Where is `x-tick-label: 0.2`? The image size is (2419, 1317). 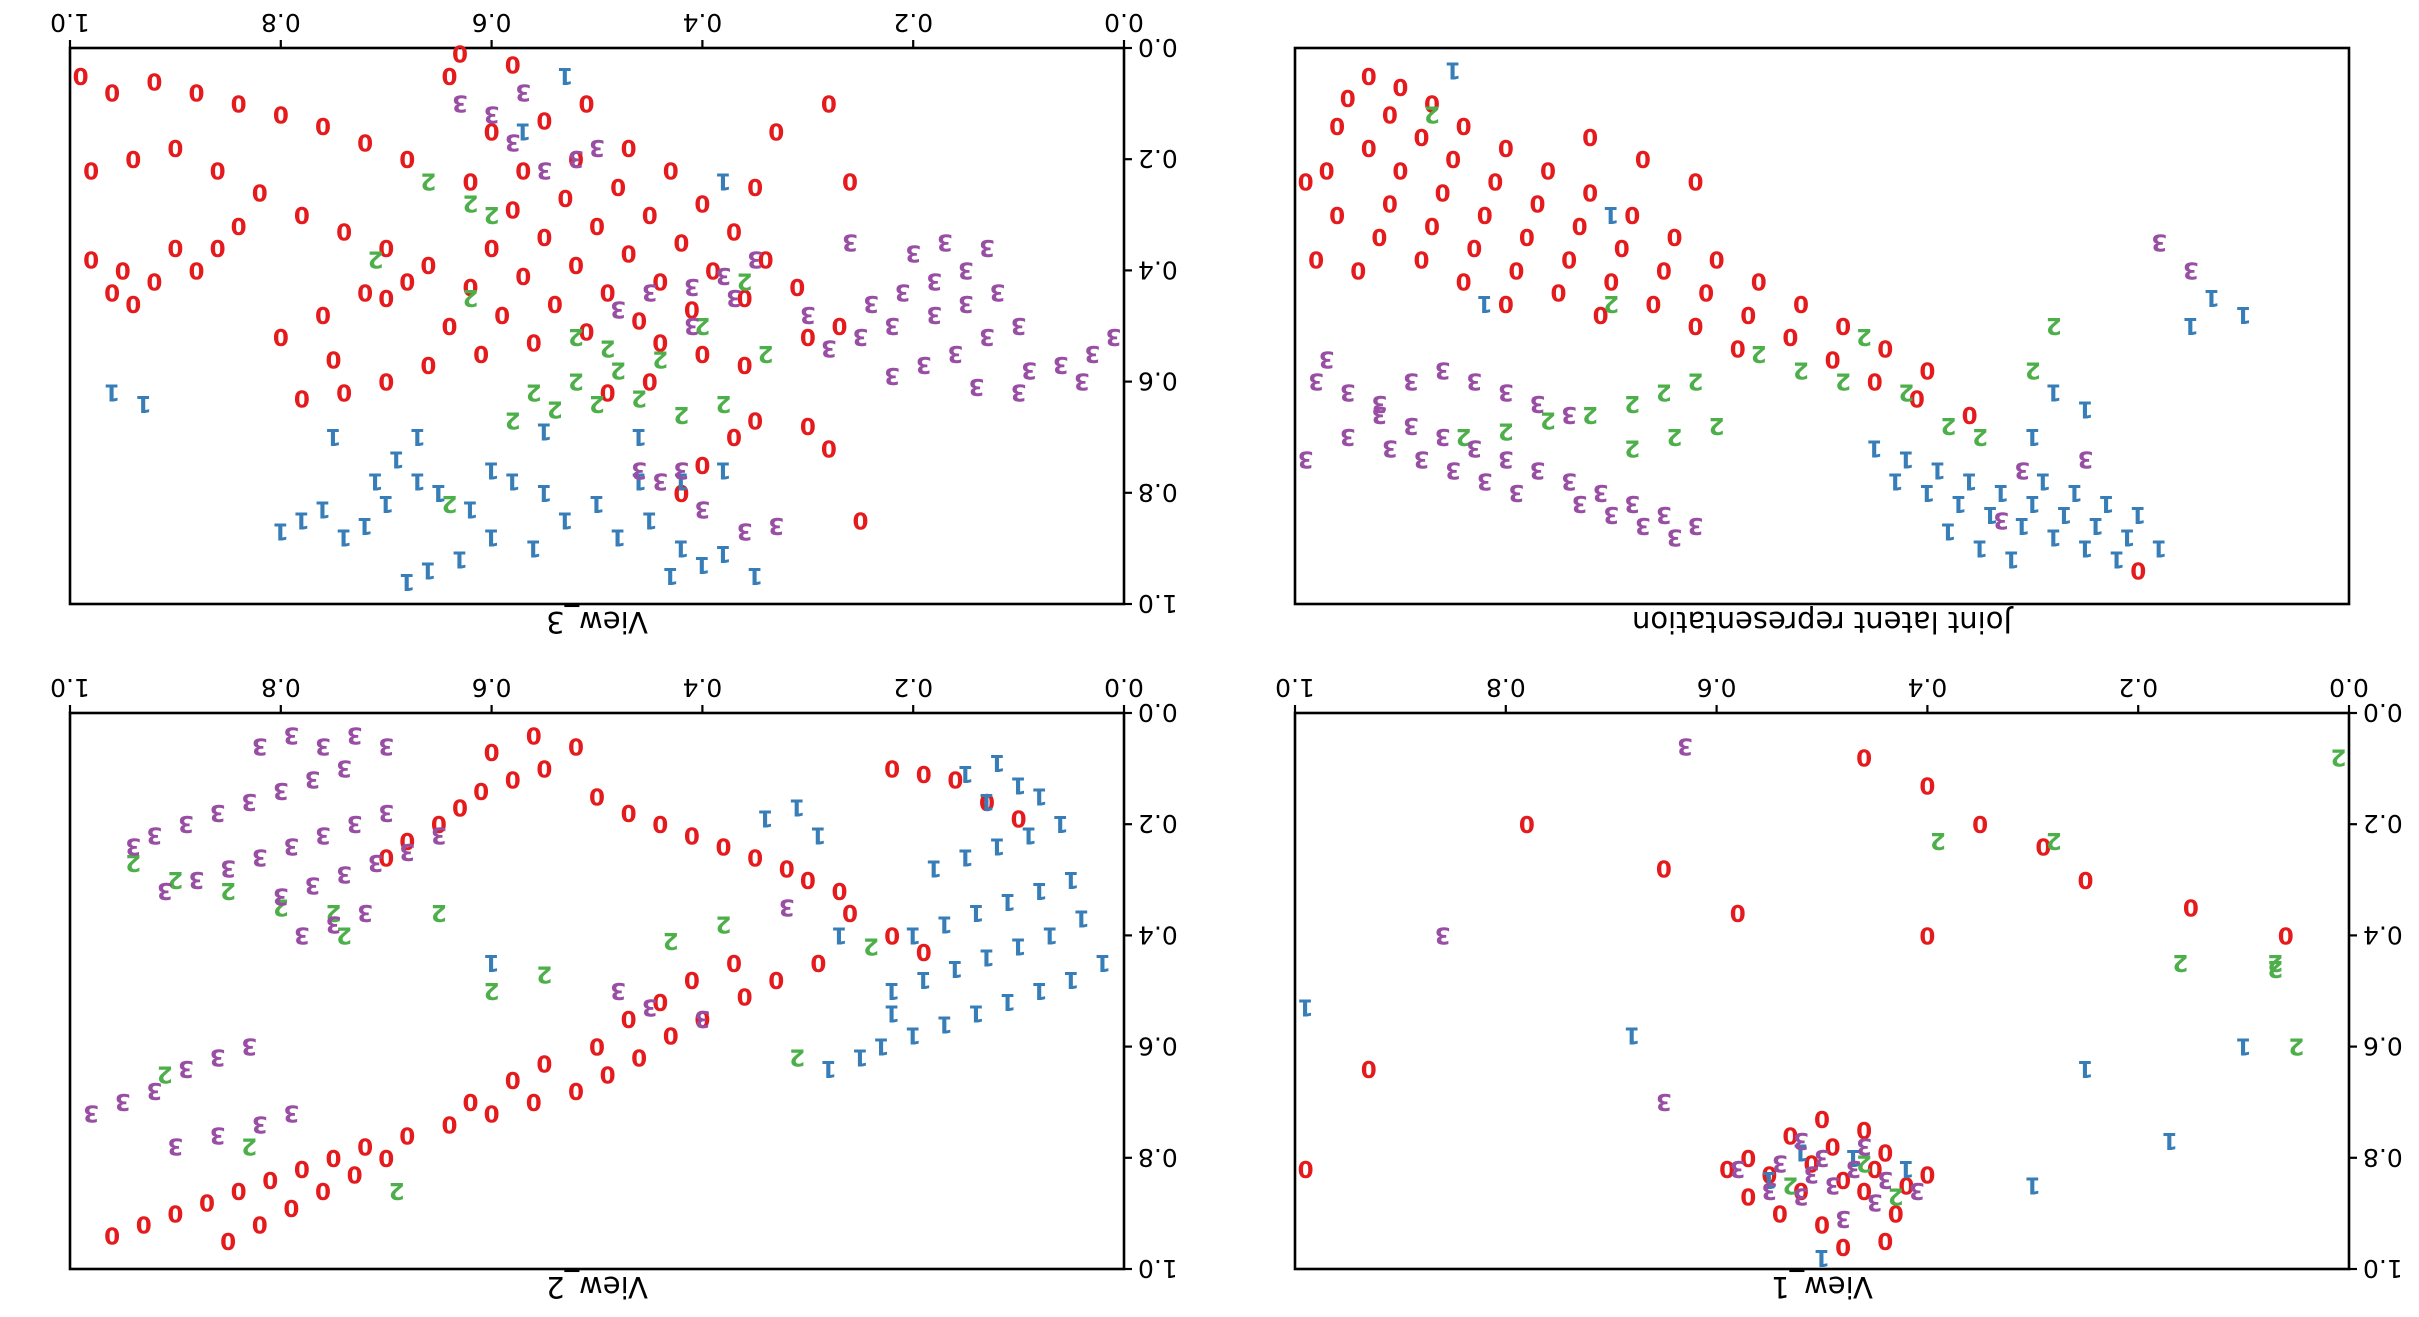
x-tick-label: 0.2 is located at coordinates (913, 687).